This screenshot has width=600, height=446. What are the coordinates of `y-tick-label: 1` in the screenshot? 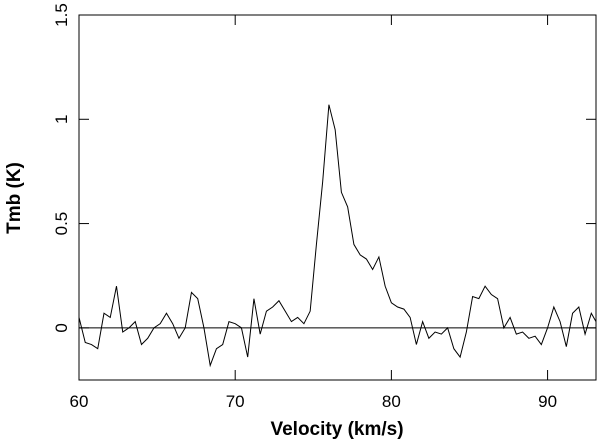 It's located at (61, 119).